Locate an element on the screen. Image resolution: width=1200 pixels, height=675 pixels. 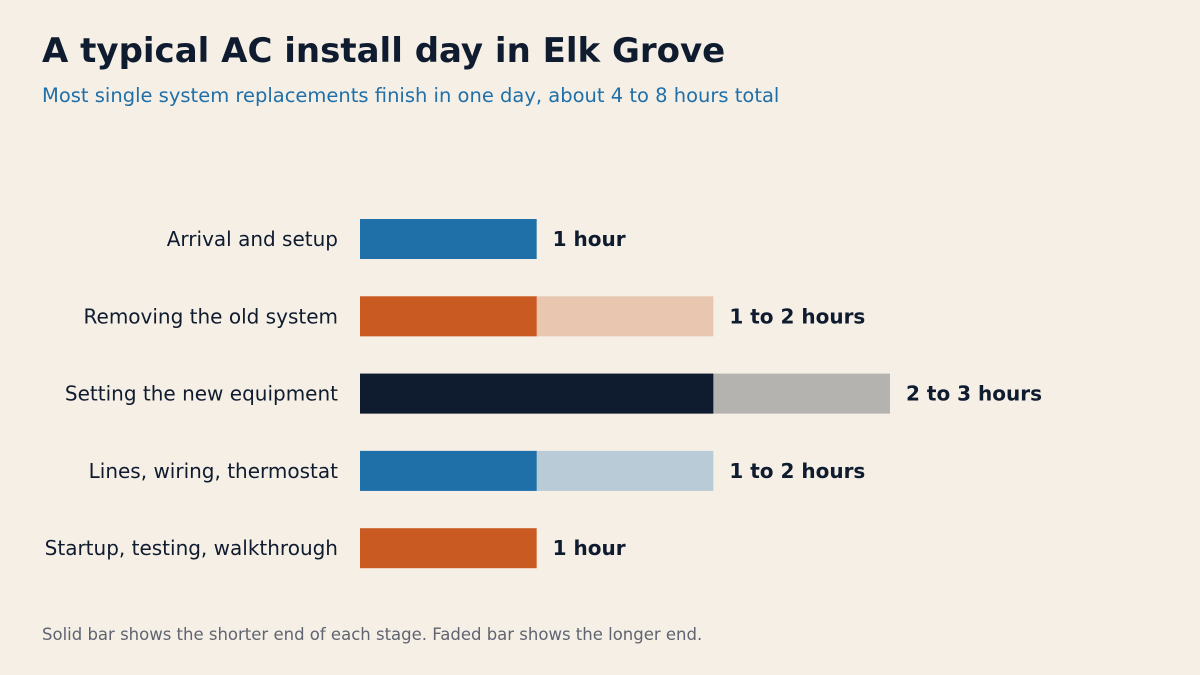
category-label: Arrival and setup is located at coordinates (252, 239).